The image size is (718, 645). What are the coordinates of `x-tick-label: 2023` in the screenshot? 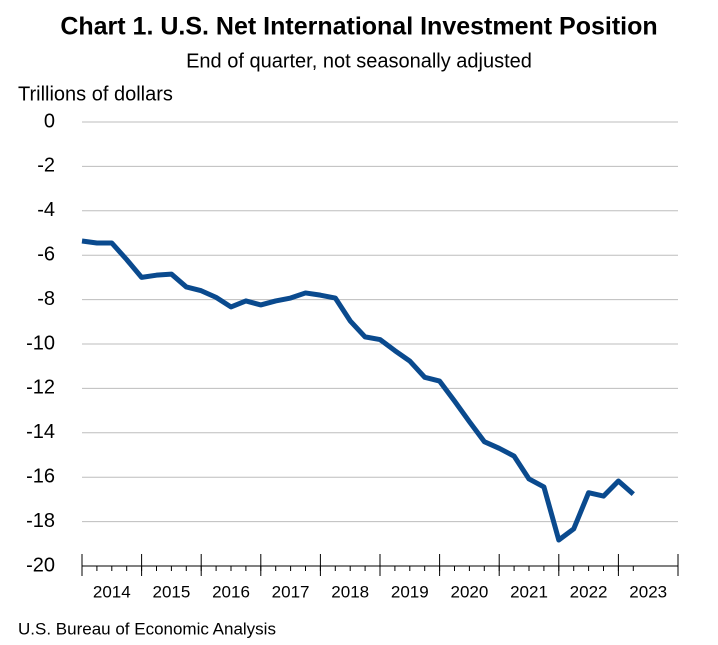 It's located at (648, 591).